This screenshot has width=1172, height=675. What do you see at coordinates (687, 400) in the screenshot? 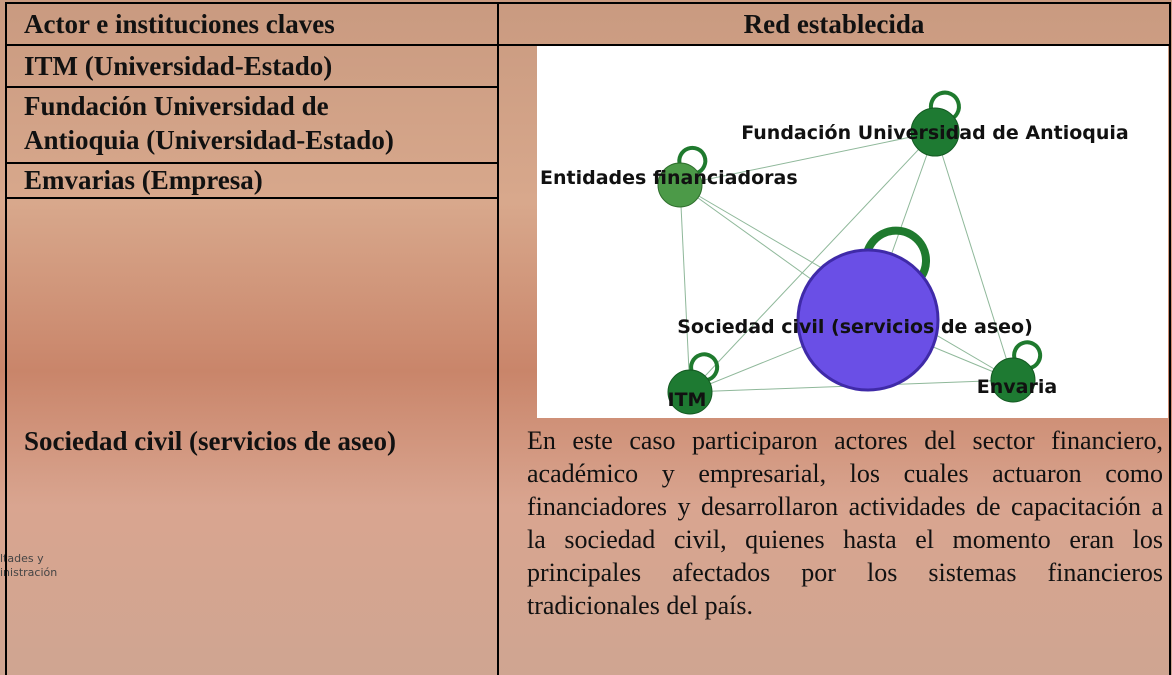
I see `node-label: ITM` at bounding box center [687, 400].